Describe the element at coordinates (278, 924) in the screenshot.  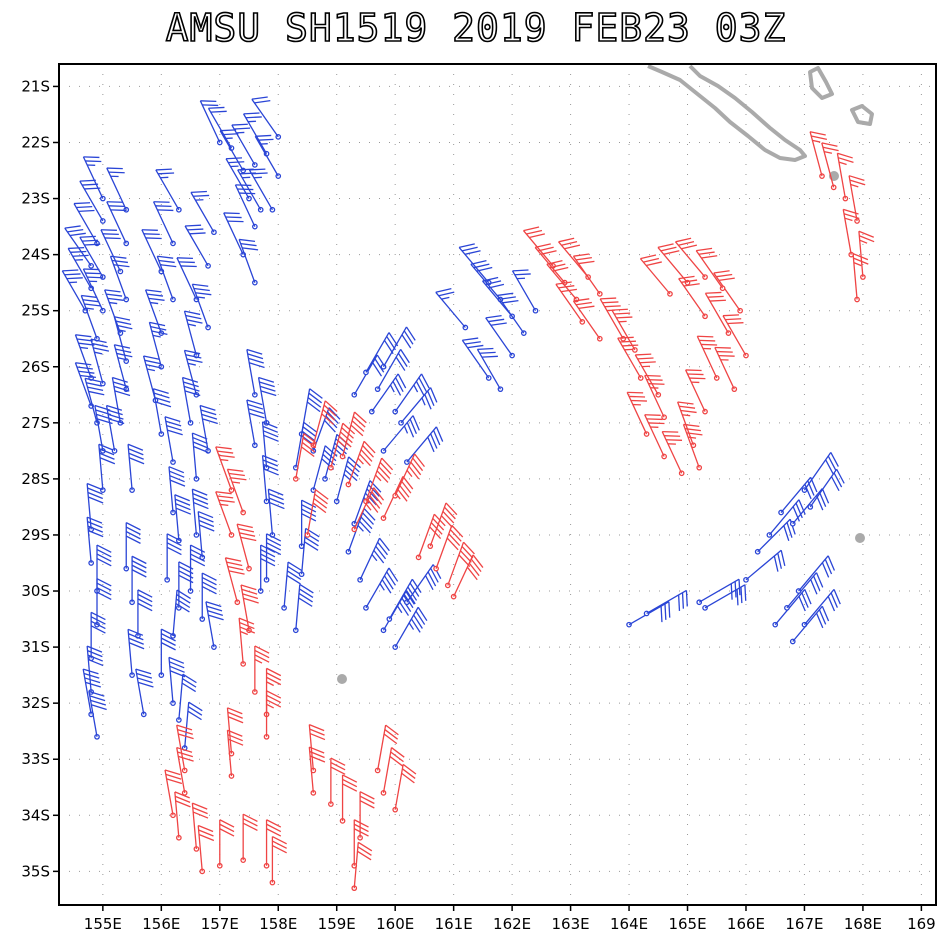
I see `lon-tick-label: 158E` at that location.